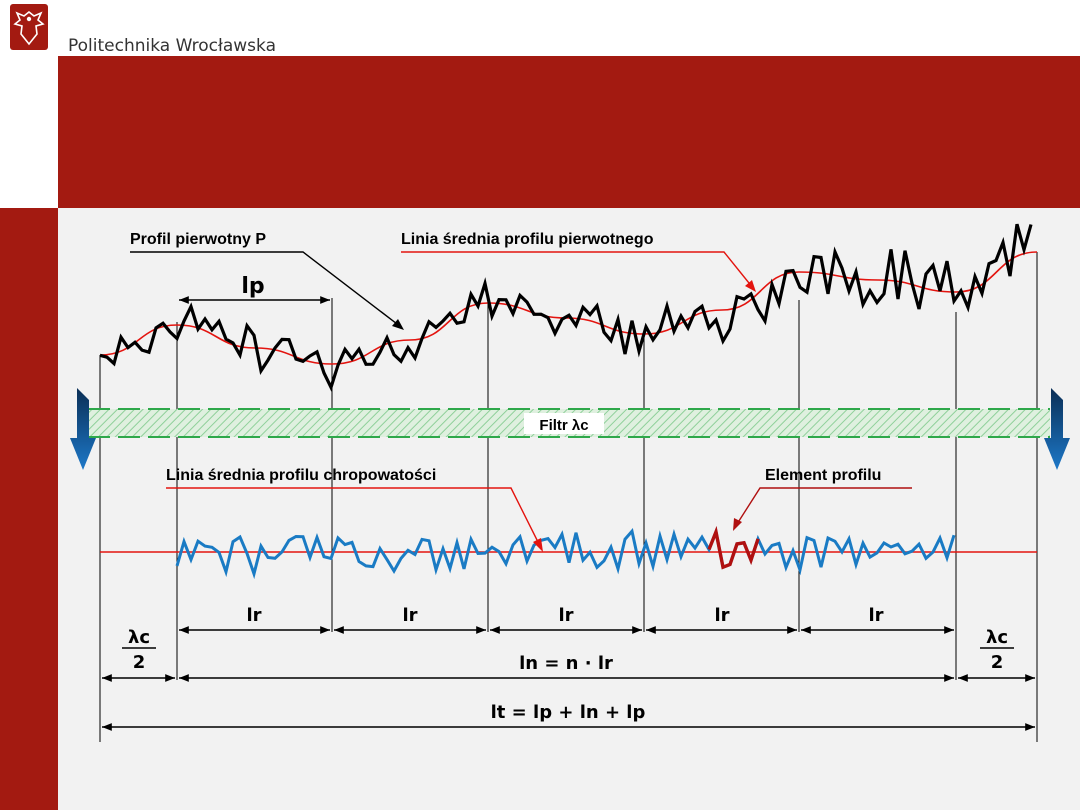  Describe the element at coordinates (527, 239) in the screenshot. I see `primary-mean-label: Linia średnia profilu pierwotnego` at that location.